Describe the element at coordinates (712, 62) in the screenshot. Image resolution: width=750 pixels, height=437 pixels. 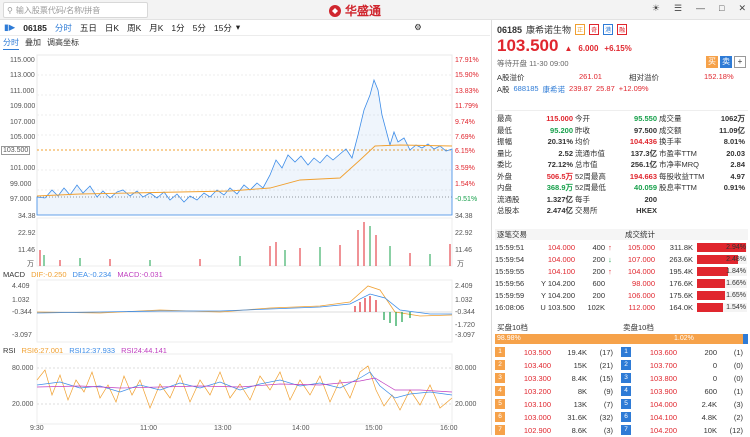
I see `buy-button: 买` at that location.